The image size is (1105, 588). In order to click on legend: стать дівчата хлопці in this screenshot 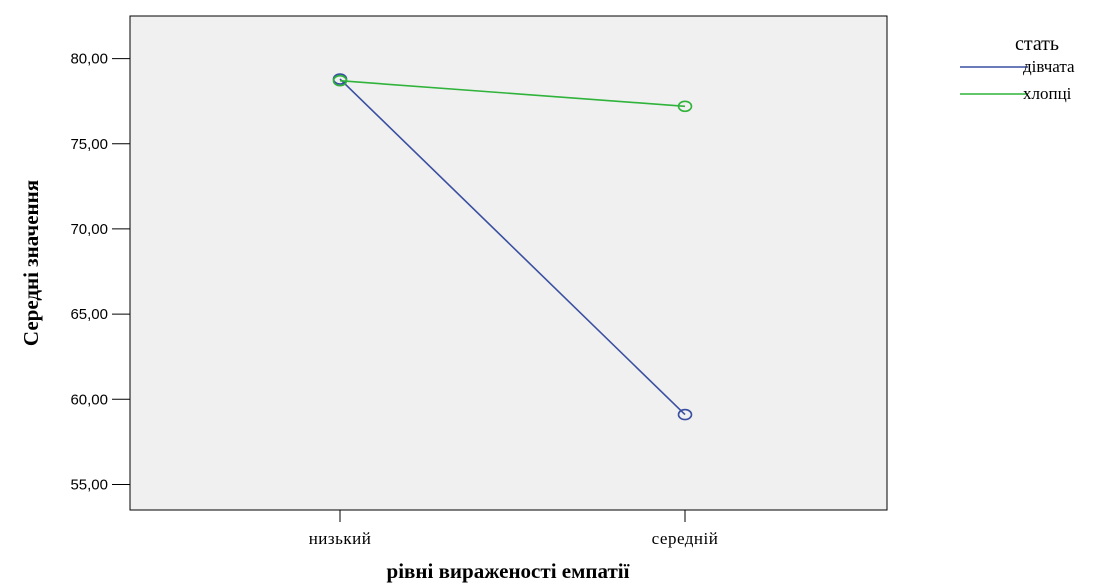, I will do `click(1017, 68)`.